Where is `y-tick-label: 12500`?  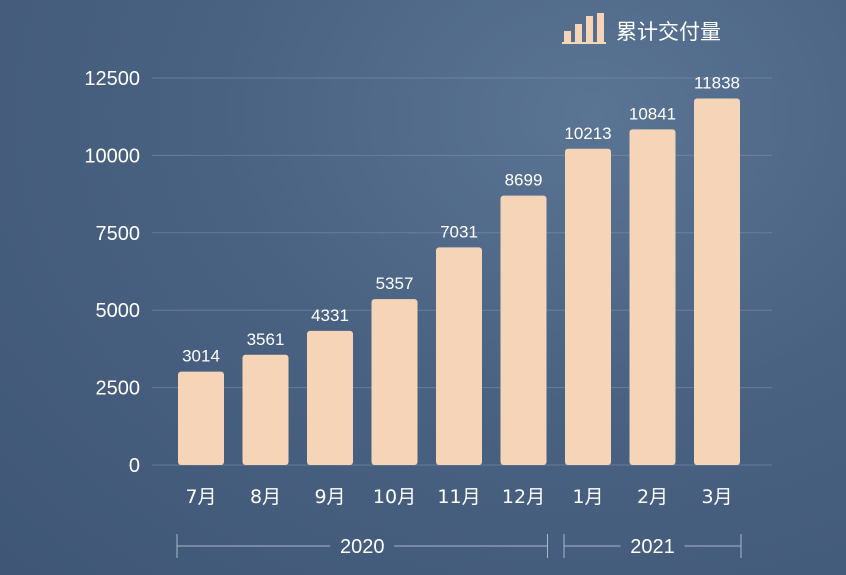
y-tick-label: 12500 is located at coordinates (112, 79).